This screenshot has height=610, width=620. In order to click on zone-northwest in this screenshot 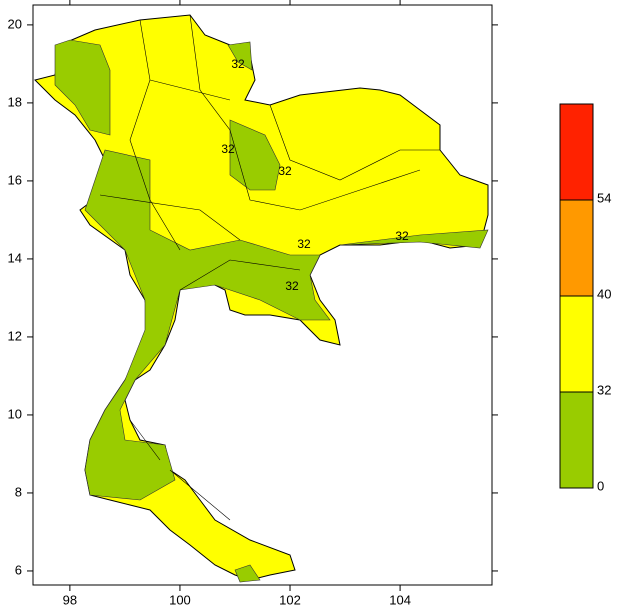, I will do `click(82, 87)`.